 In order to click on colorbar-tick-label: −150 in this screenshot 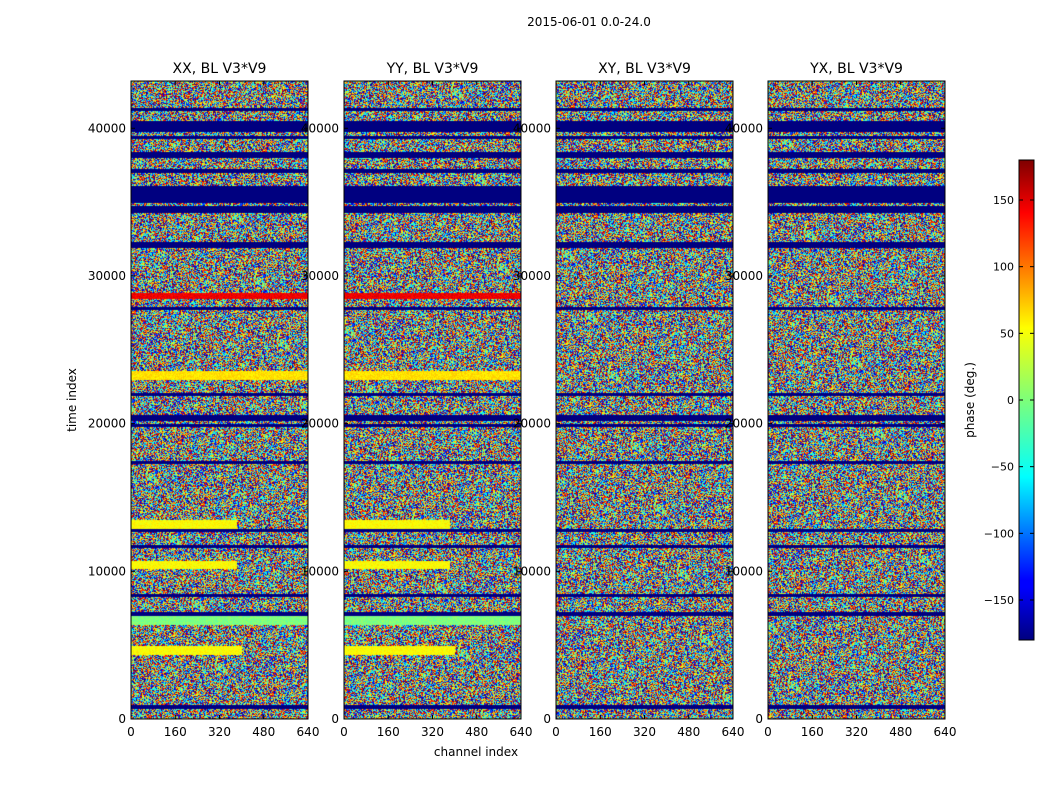, I will do `click(999, 600)`.